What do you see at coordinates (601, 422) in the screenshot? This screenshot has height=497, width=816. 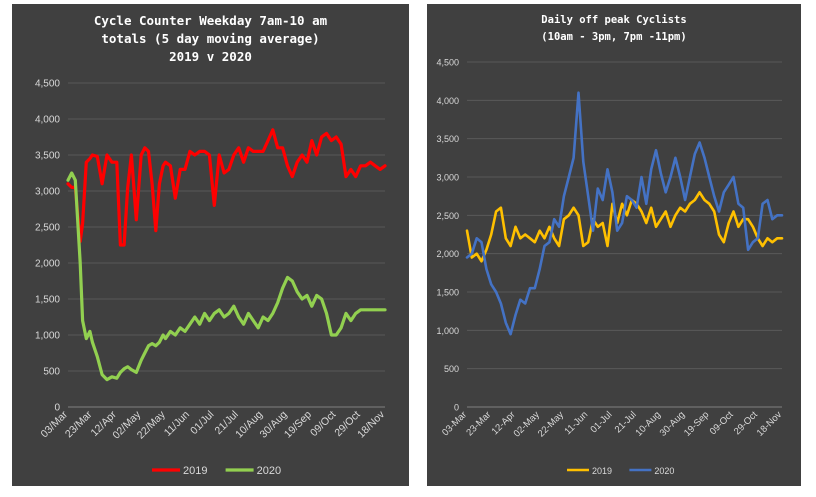 I see `x-tick-label: 01-Jul` at bounding box center [601, 422].